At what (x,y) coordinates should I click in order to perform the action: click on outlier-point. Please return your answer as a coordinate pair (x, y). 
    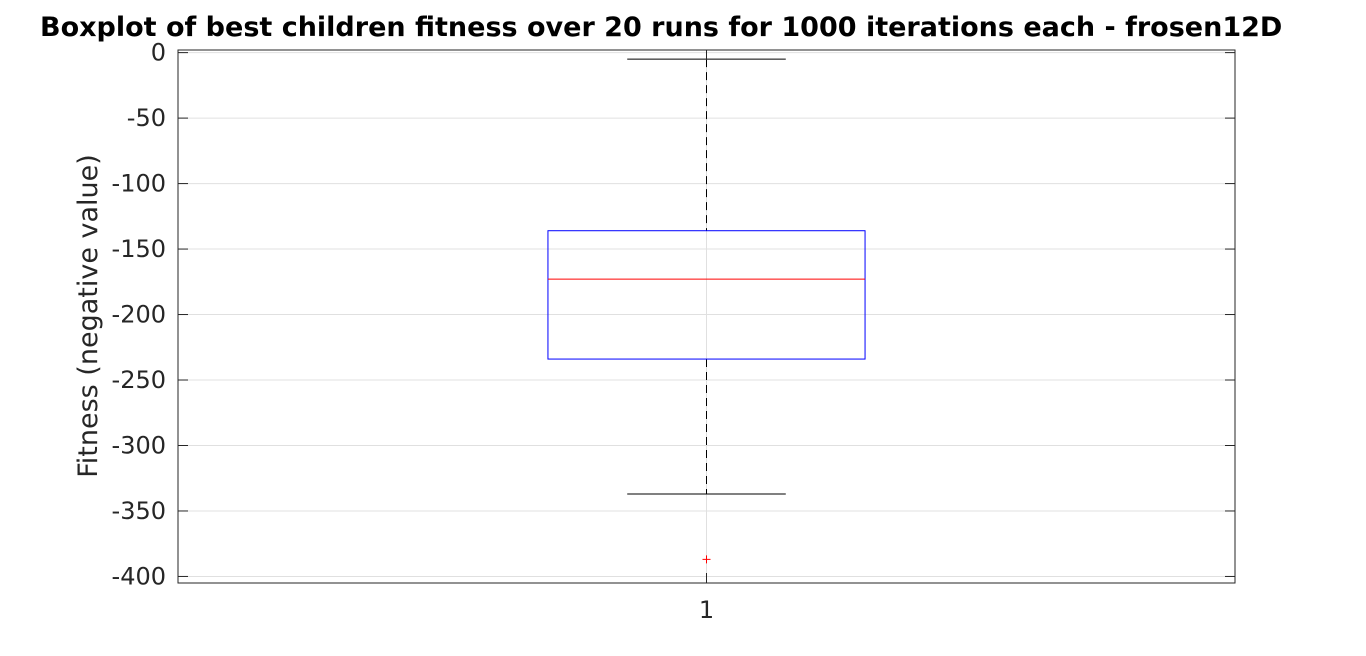
    Looking at the image, I should click on (706, 559).